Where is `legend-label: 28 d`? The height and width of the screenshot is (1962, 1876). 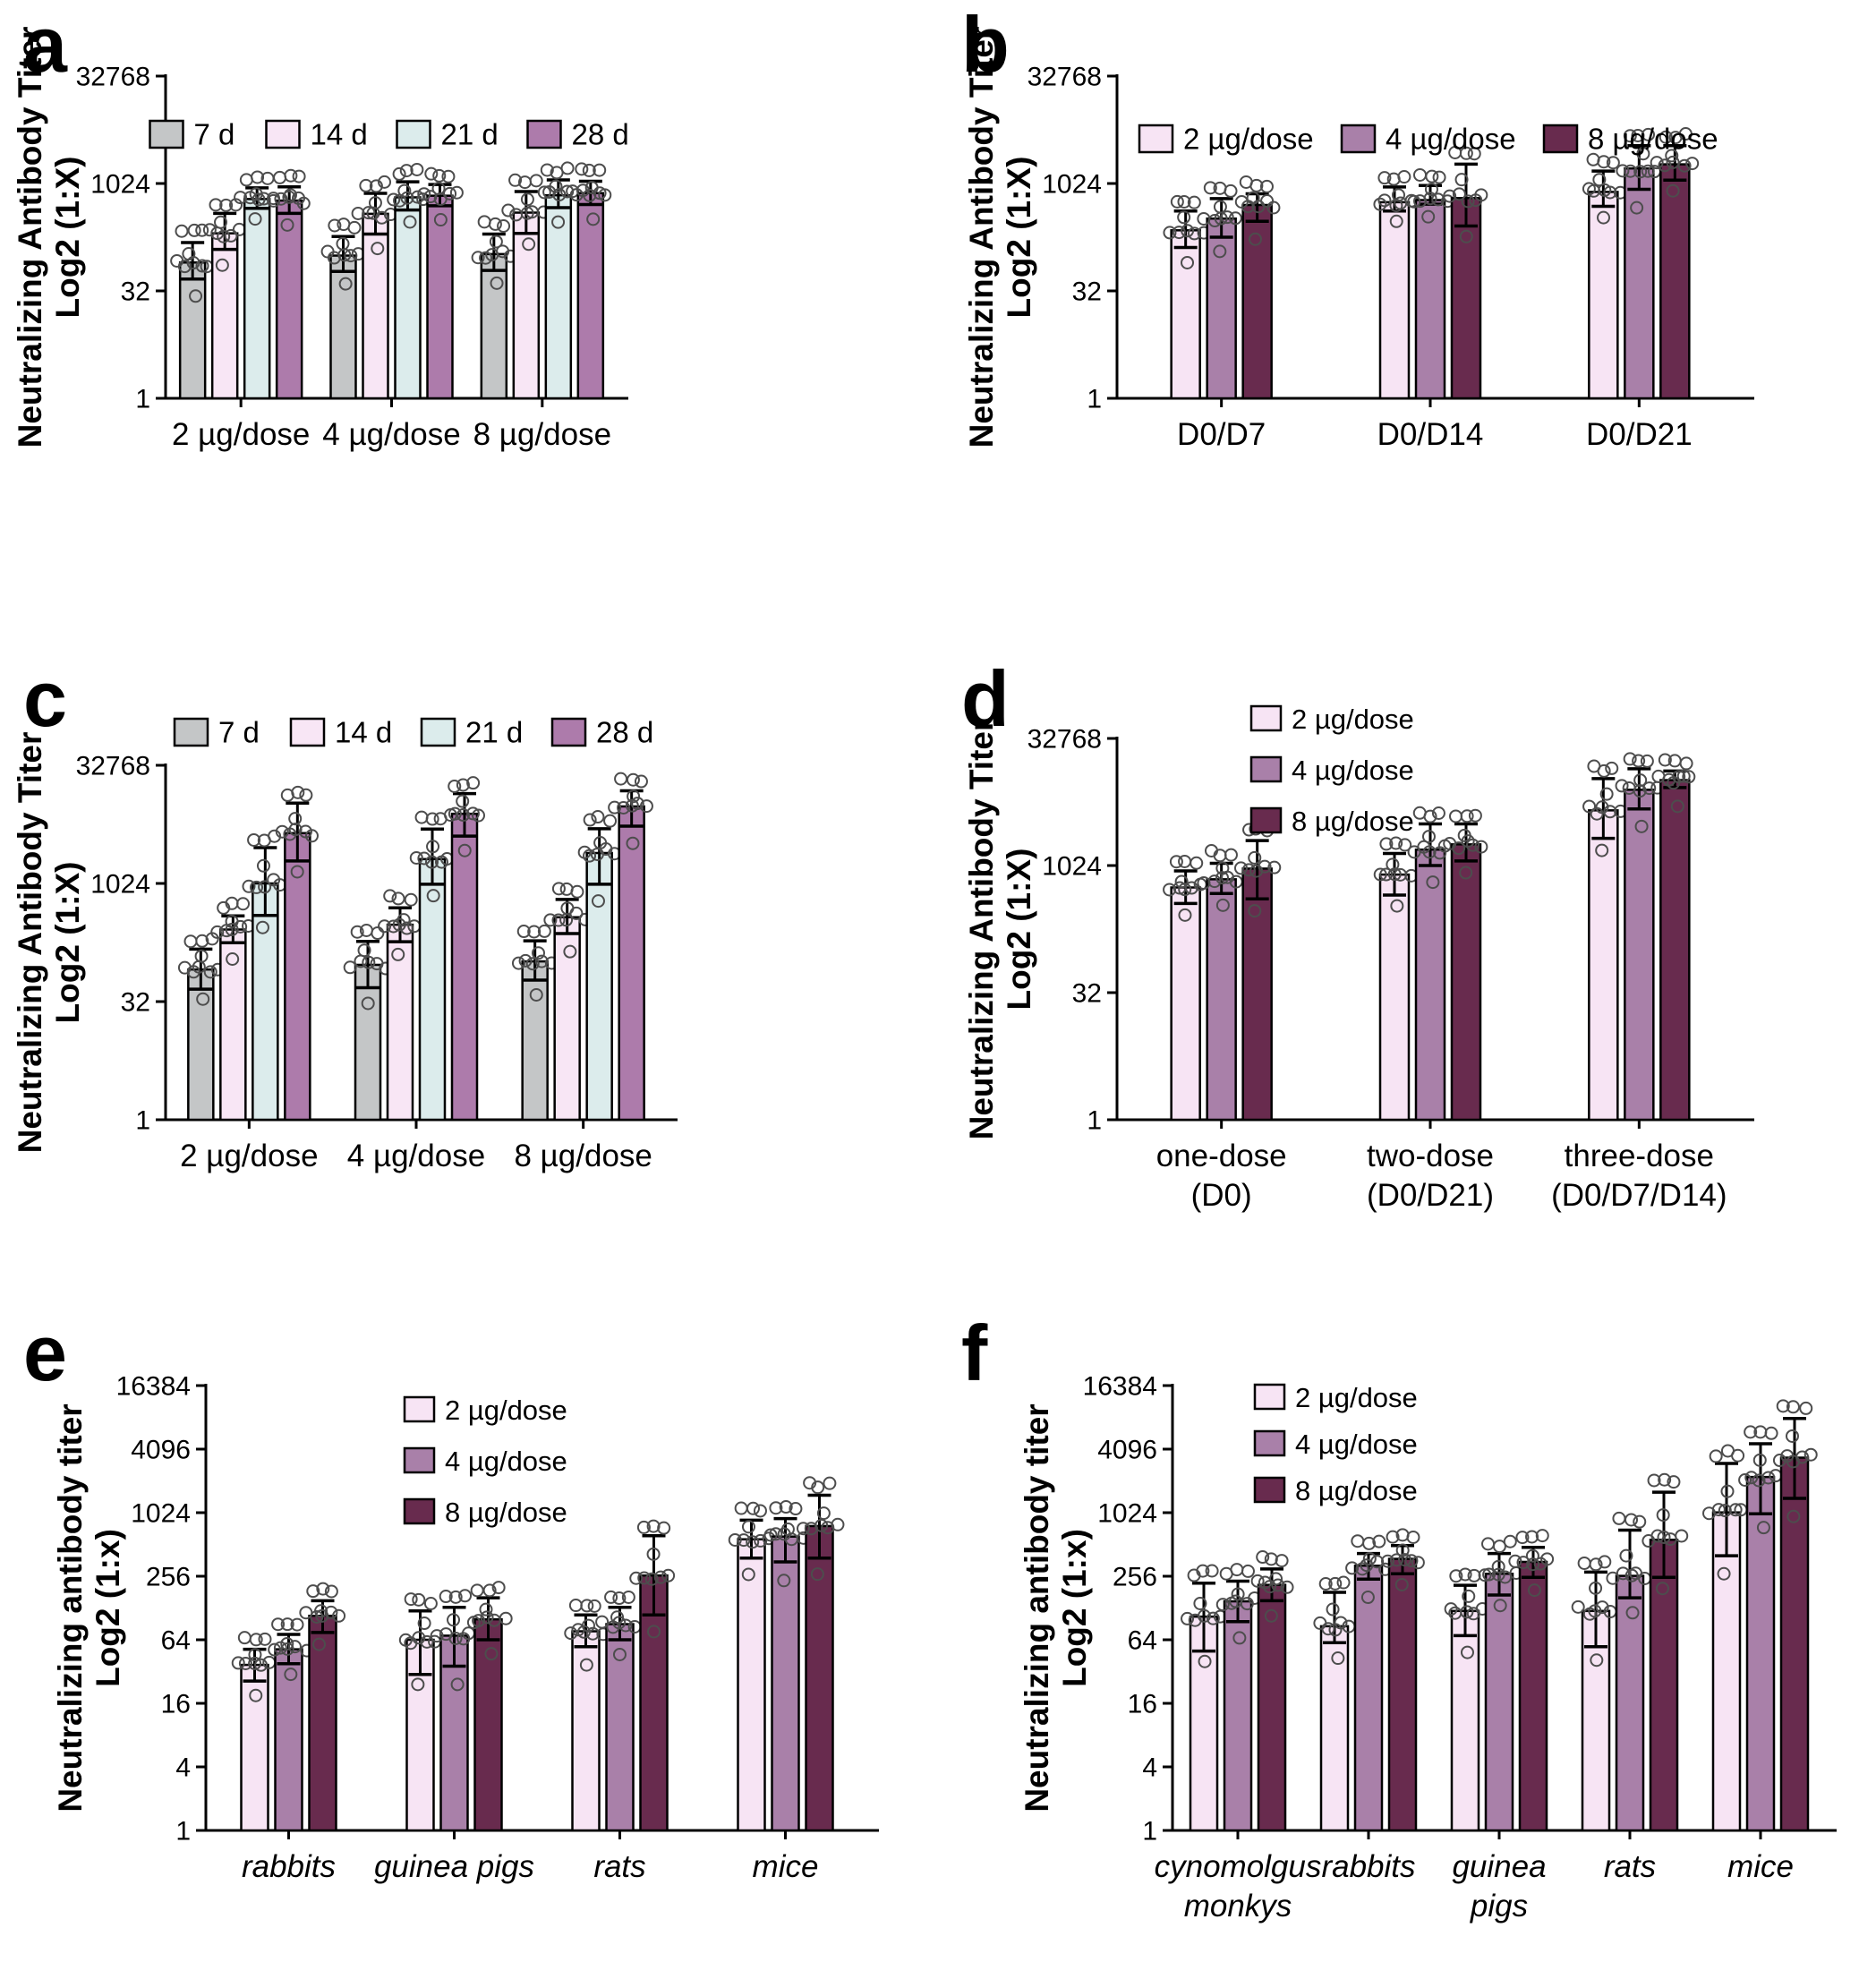
legend-label: 28 d is located at coordinates (600, 134).